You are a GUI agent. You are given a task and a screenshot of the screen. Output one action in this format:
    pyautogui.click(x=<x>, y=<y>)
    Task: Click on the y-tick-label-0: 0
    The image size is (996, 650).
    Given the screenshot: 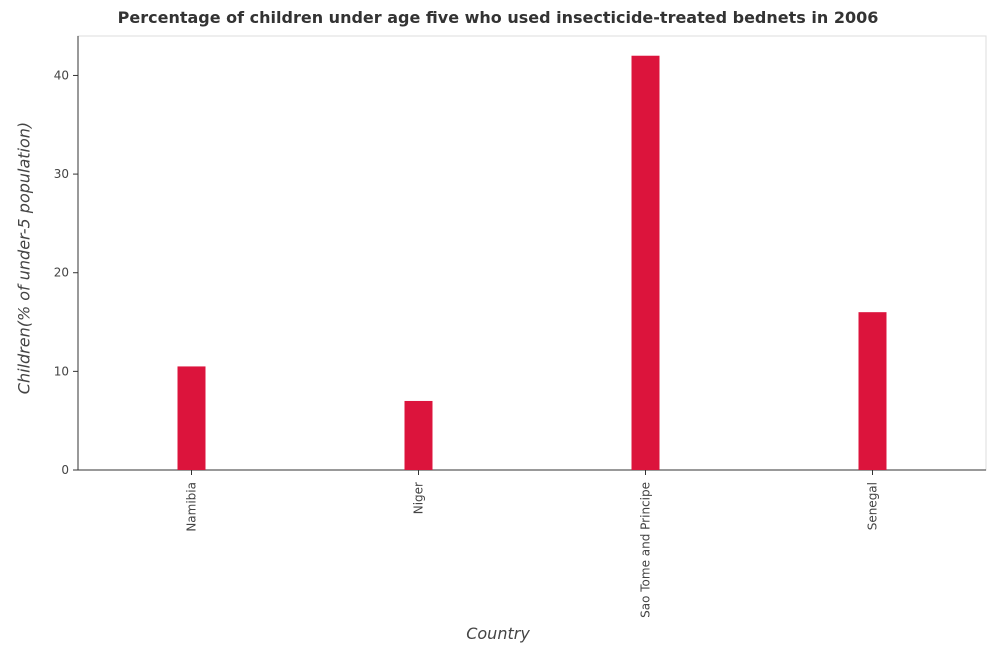 What is the action you would take?
    pyautogui.click(x=65, y=470)
    